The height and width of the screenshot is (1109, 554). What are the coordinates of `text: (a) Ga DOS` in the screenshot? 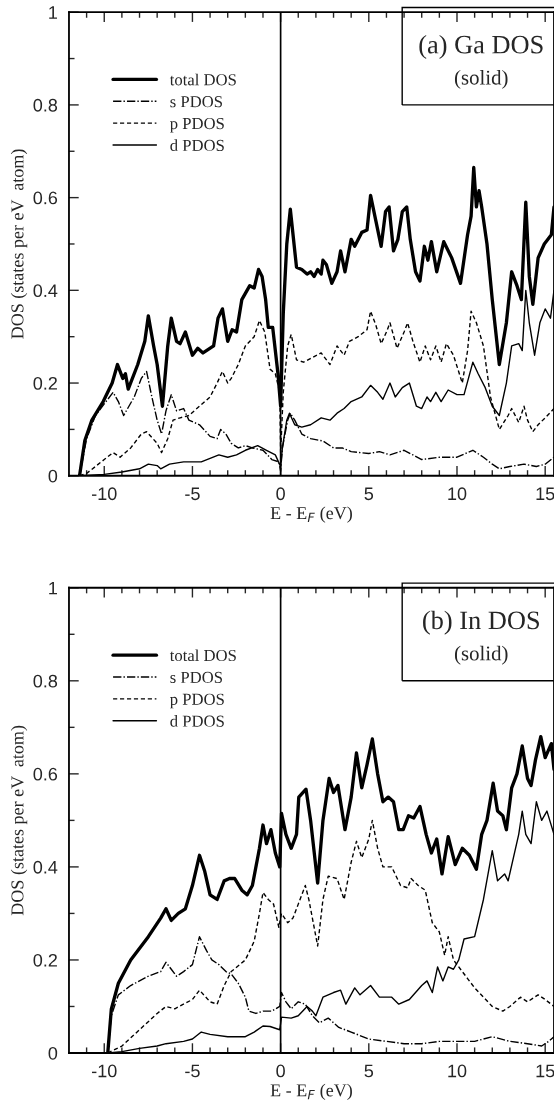 It's located at (481, 47).